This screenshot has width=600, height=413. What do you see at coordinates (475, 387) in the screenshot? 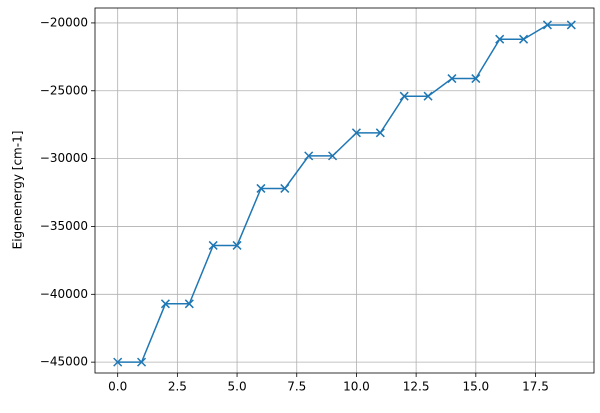
I see `x-tick-label: 15.0` at bounding box center [475, 387].